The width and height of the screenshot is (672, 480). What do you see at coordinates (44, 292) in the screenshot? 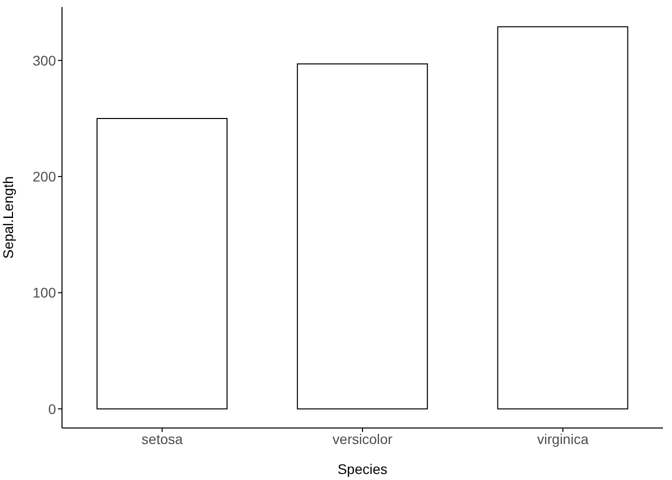
I see `y-tick-label: 100` at bounding box center [44, 292].